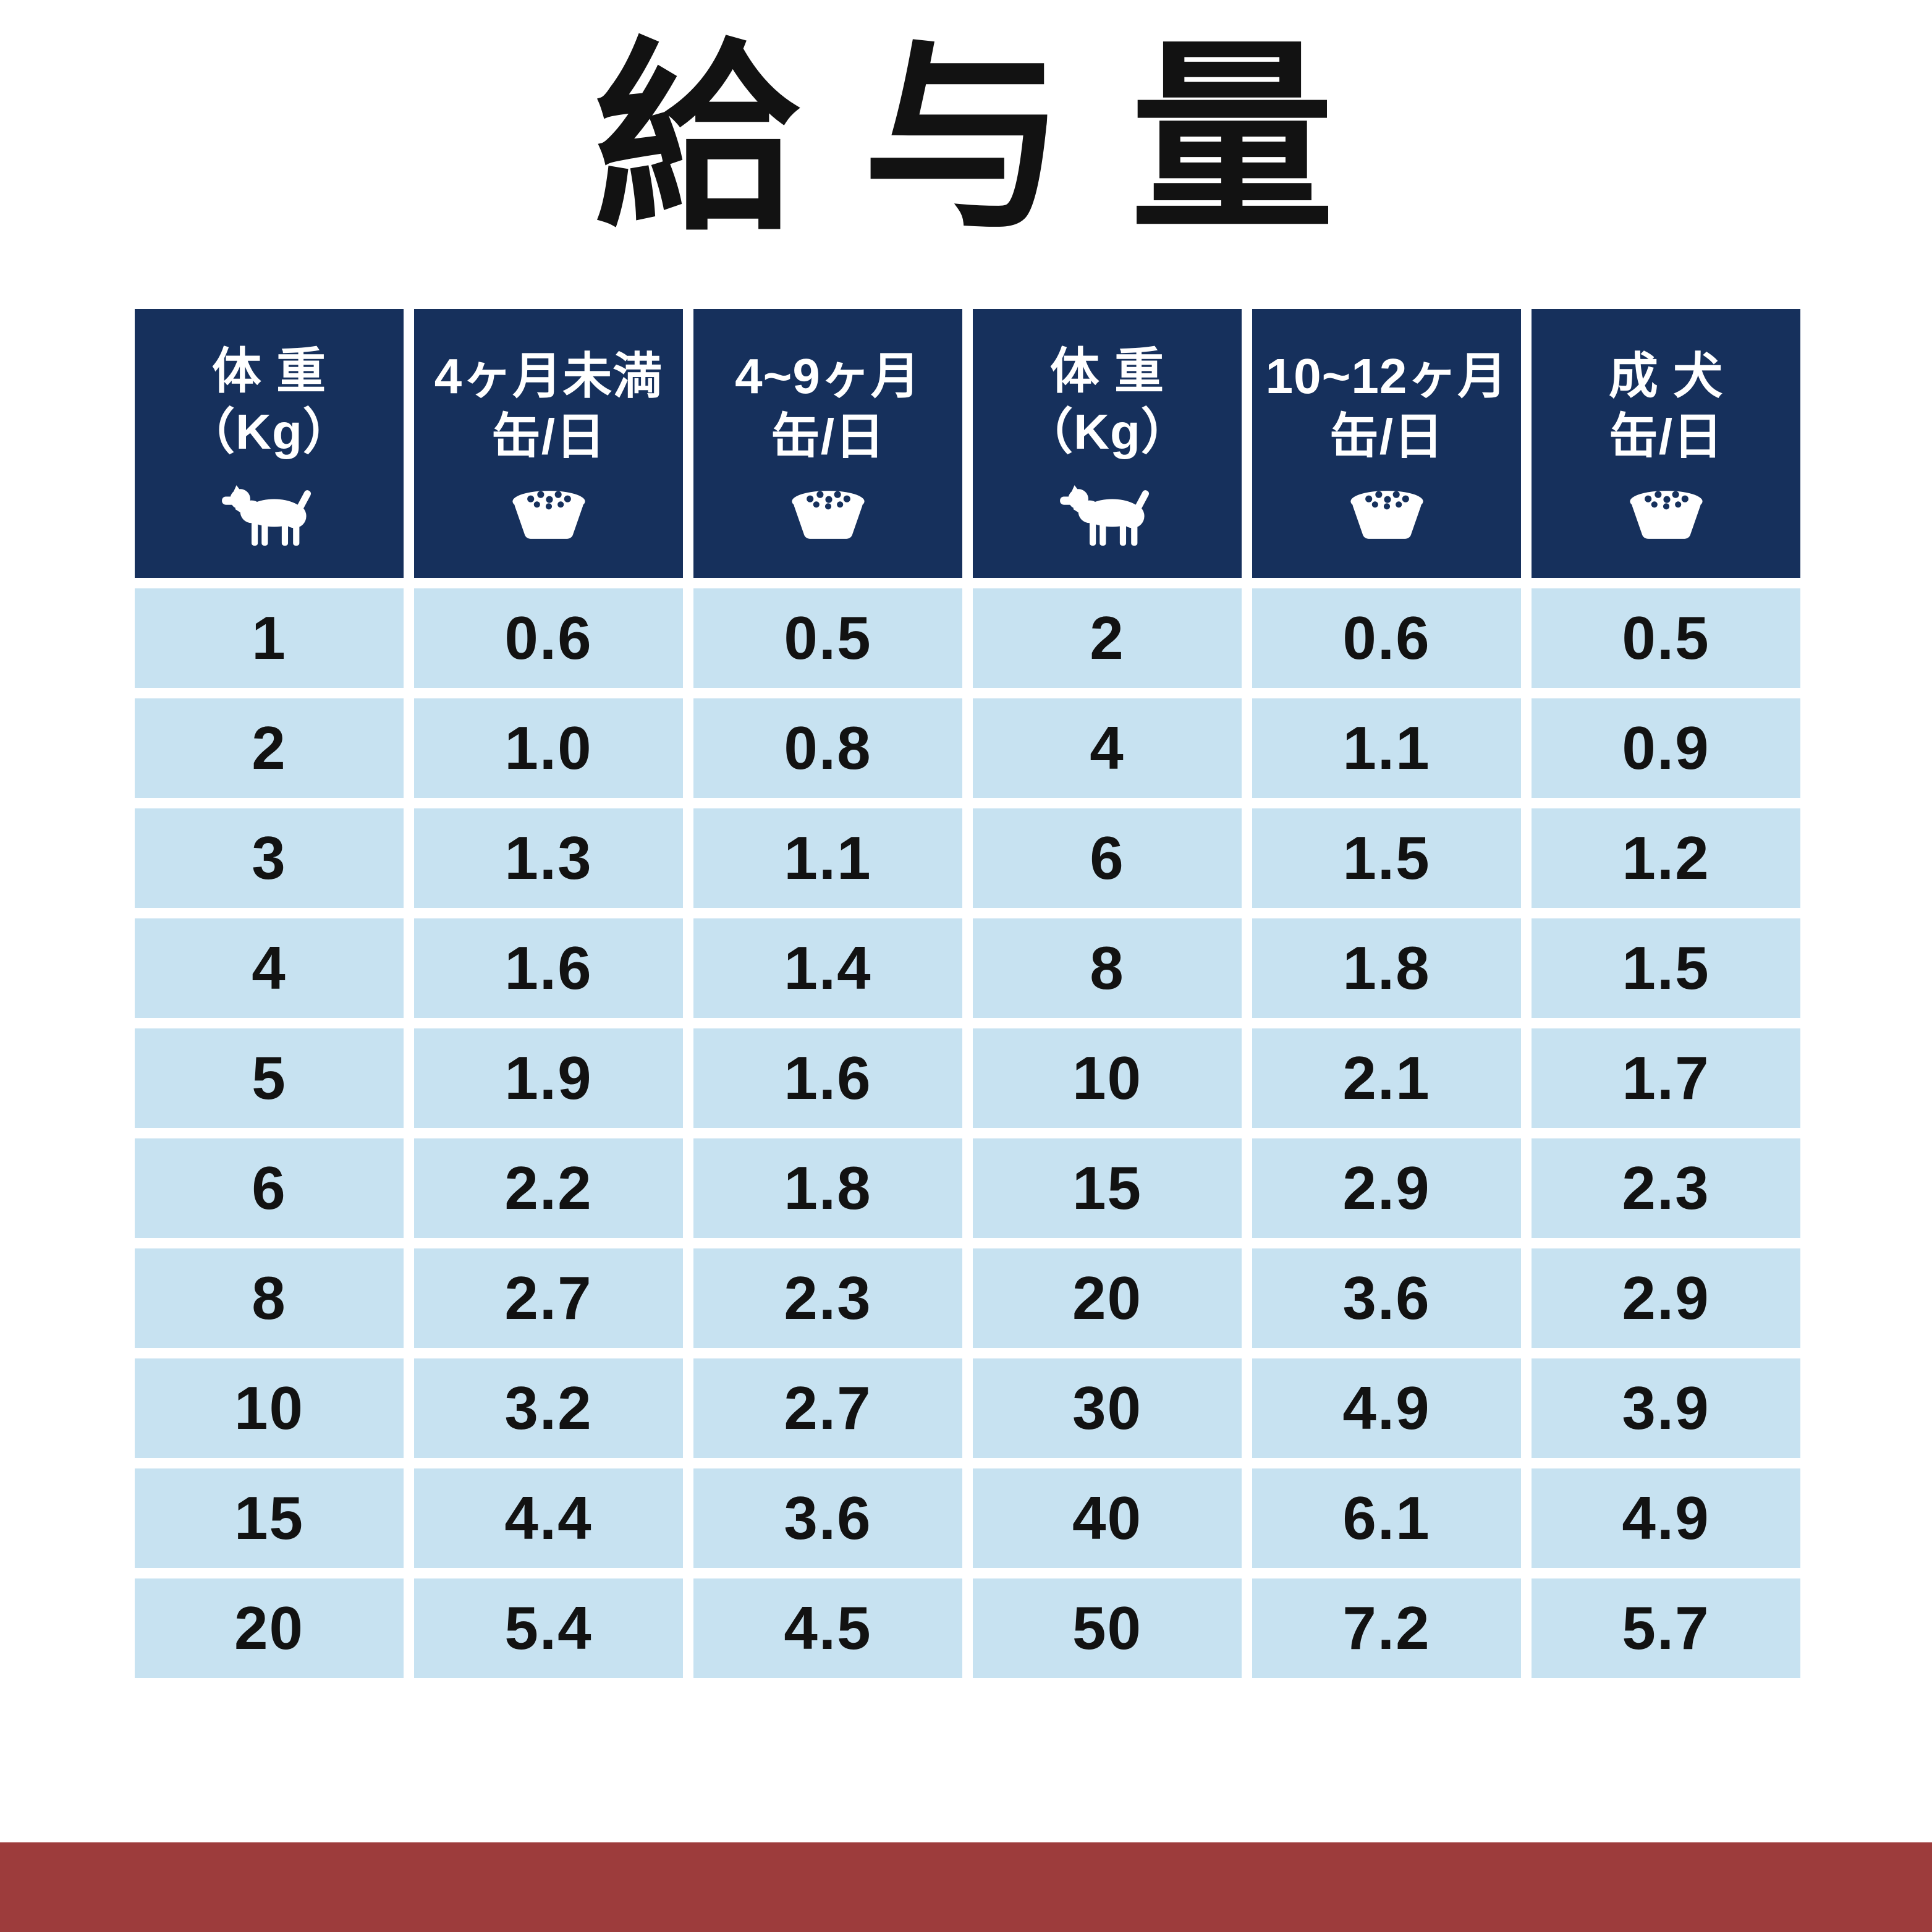 The width and height of the screenshot is (1932, 1932). Describe the element at coordinates (1107, 1078) in the screenshot. I see `table-cell-r5-c4: 10` at that location.